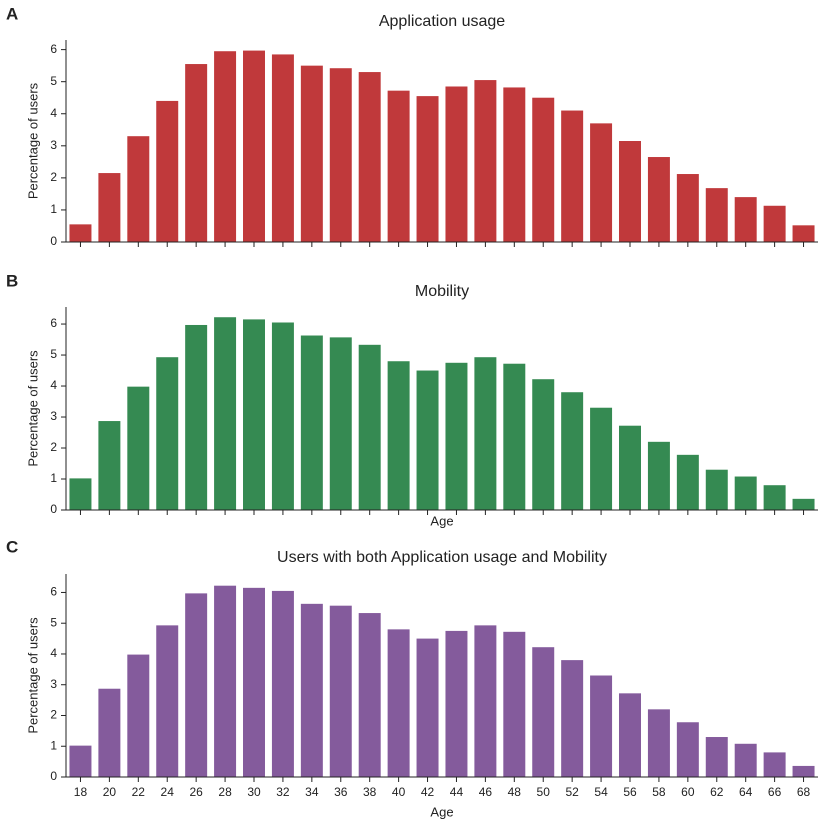  I want to click on x-tick-label: 24, so click(168, 792).